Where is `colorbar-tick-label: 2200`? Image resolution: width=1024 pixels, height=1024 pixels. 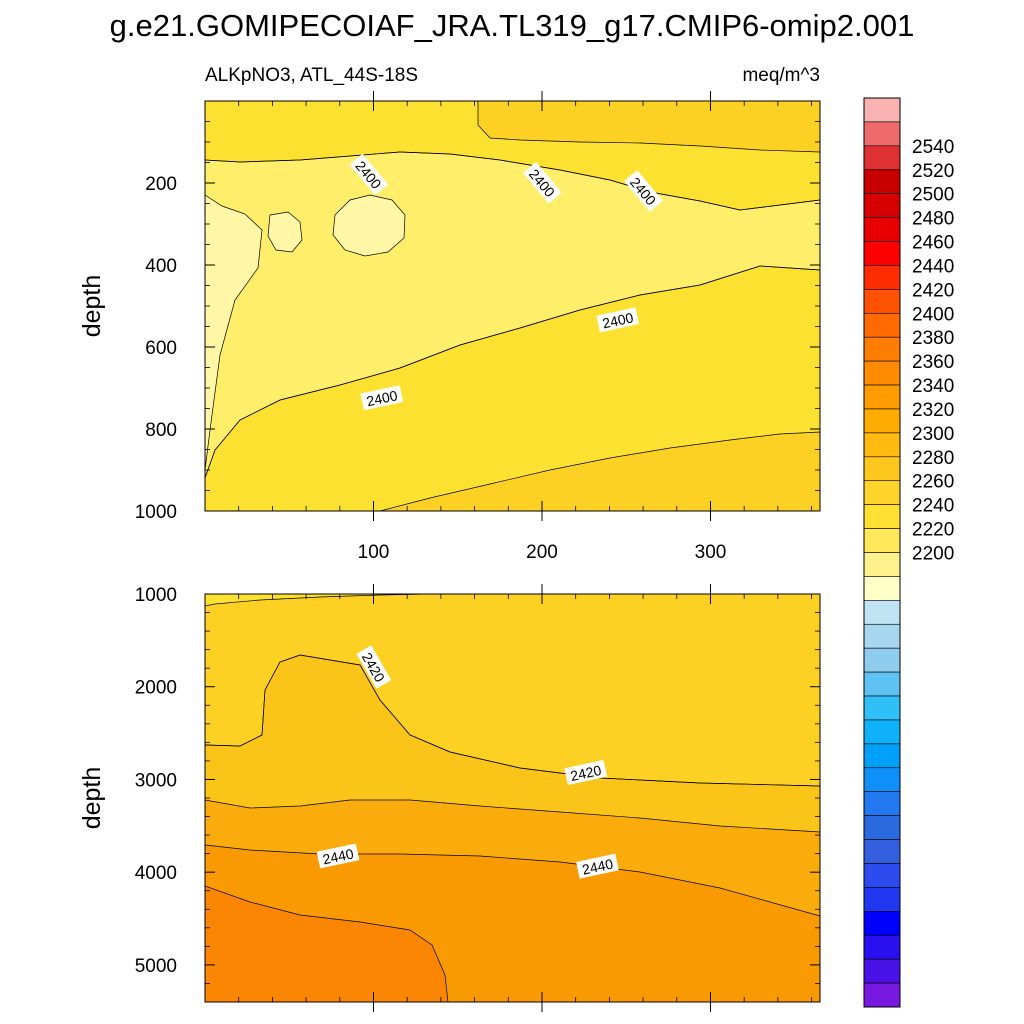 colorbar-tick-label: 2200 is located at coordinates (933, 554).